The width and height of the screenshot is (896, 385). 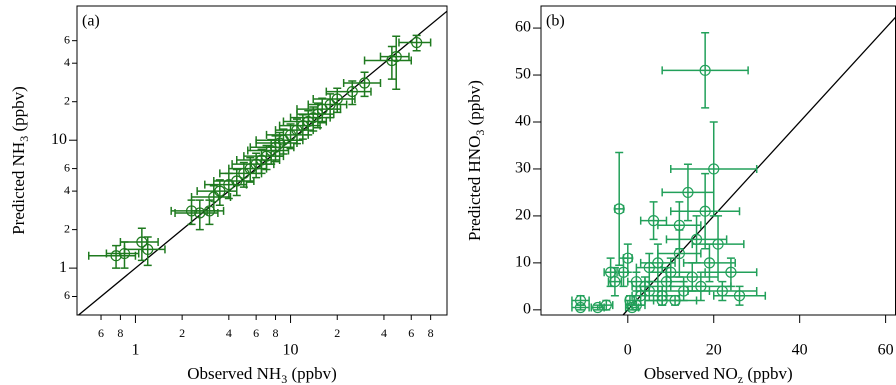 I want to click on y-axis-label: Predicted NH3 (ppbv), so click(x=20, y=160).